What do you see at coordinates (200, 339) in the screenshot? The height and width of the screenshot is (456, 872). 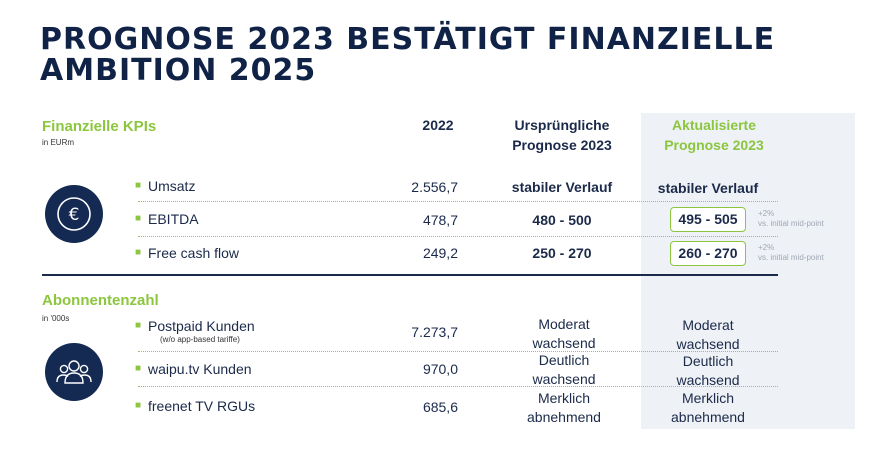 I see `subscriber-sublabel: (w/o app-based tariffe)` at bounding box center [200, 339].